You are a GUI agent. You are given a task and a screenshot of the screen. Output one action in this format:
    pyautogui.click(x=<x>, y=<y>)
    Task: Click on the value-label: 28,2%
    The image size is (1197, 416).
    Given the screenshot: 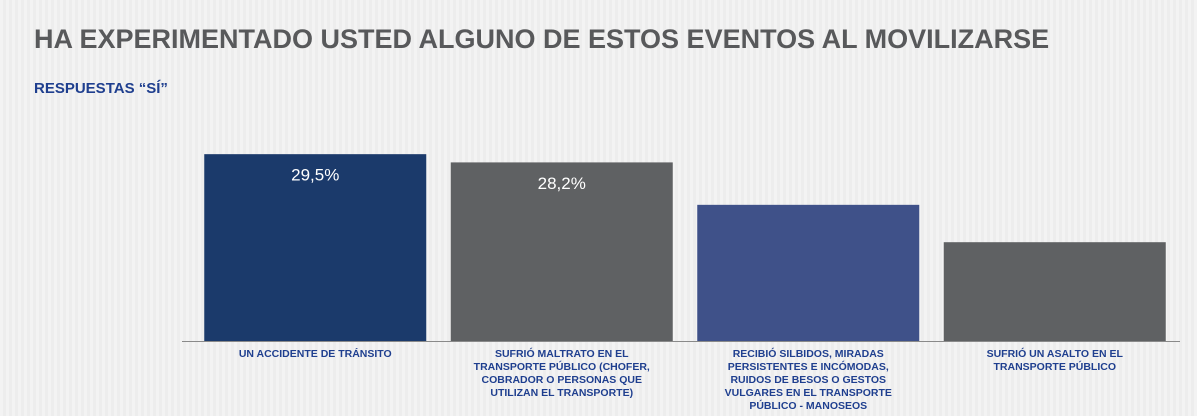 What is the action you would take?
    pyautogui.click(x=562, y=183)
    